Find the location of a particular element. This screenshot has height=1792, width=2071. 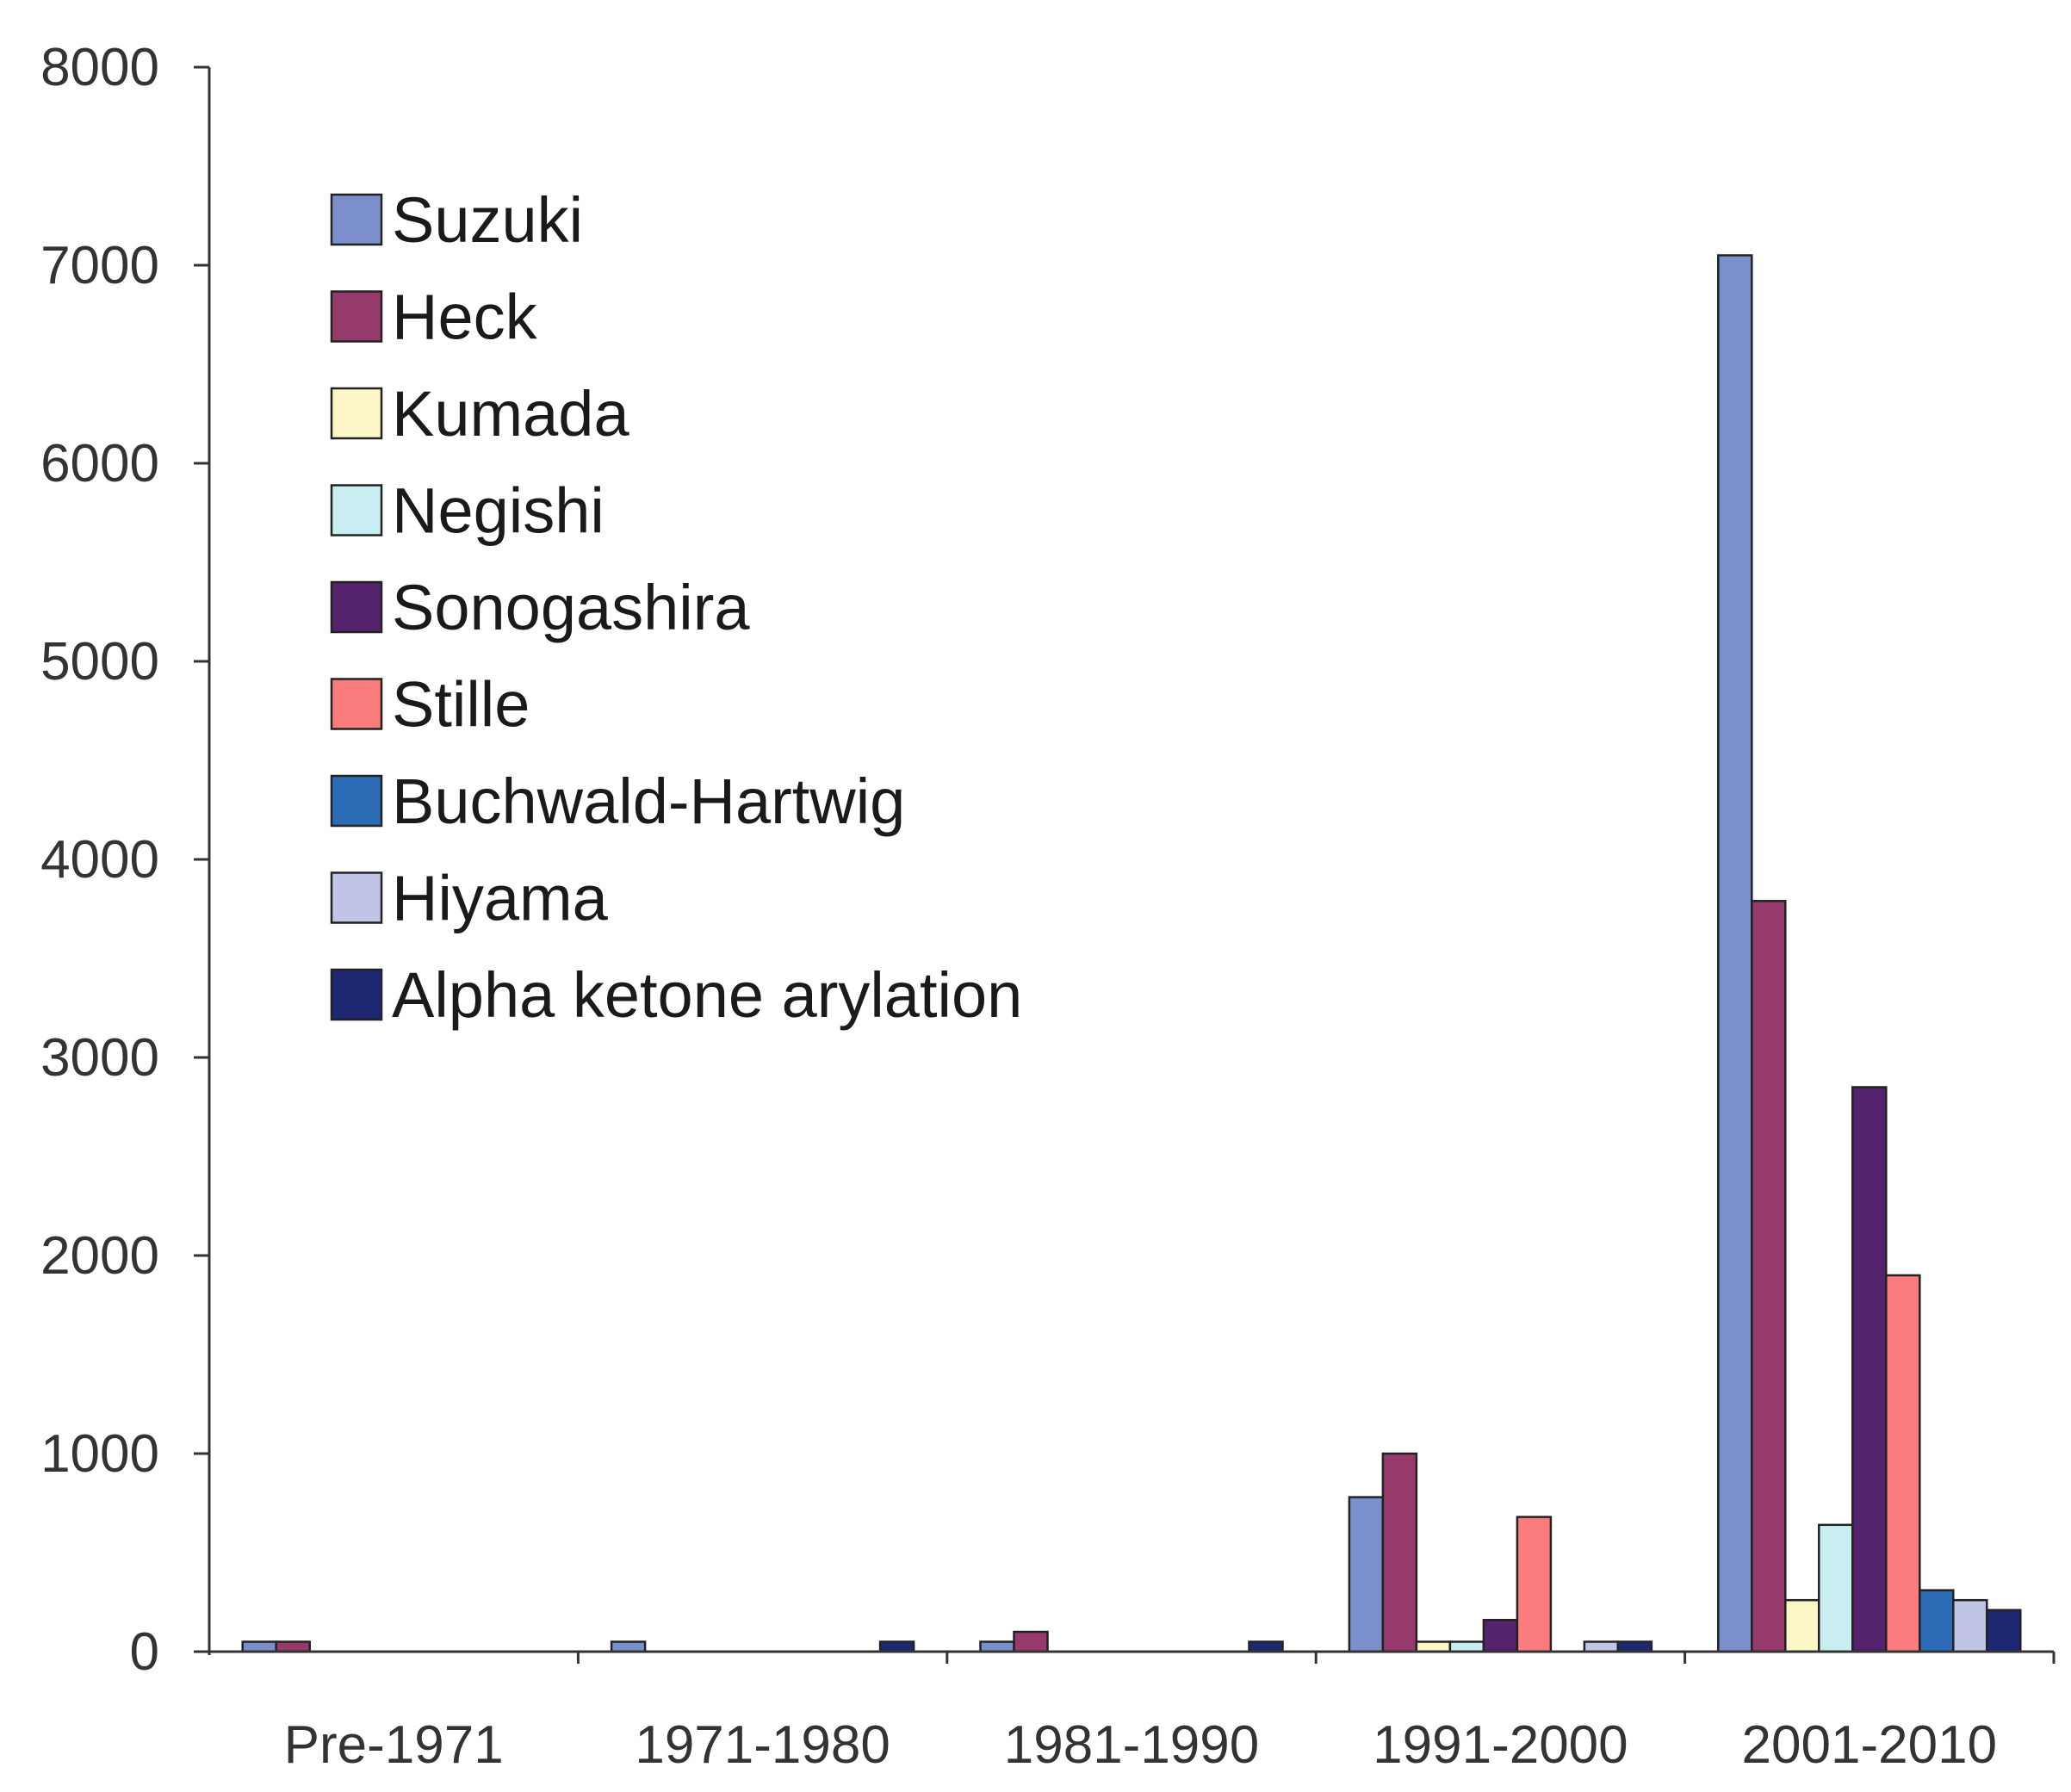

y-tick-label: 8000 is located at coordinates (99, 67).